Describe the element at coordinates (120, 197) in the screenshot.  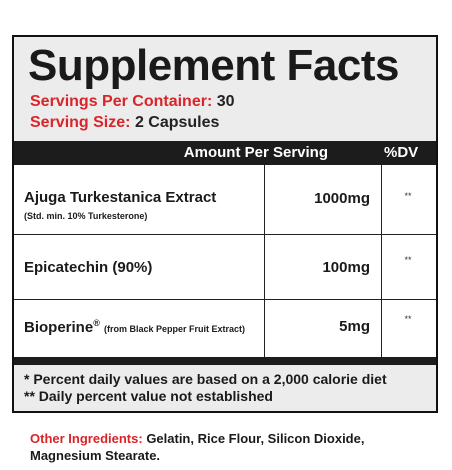
I see `name: Ajuga Turkestanica Extract` at that location.